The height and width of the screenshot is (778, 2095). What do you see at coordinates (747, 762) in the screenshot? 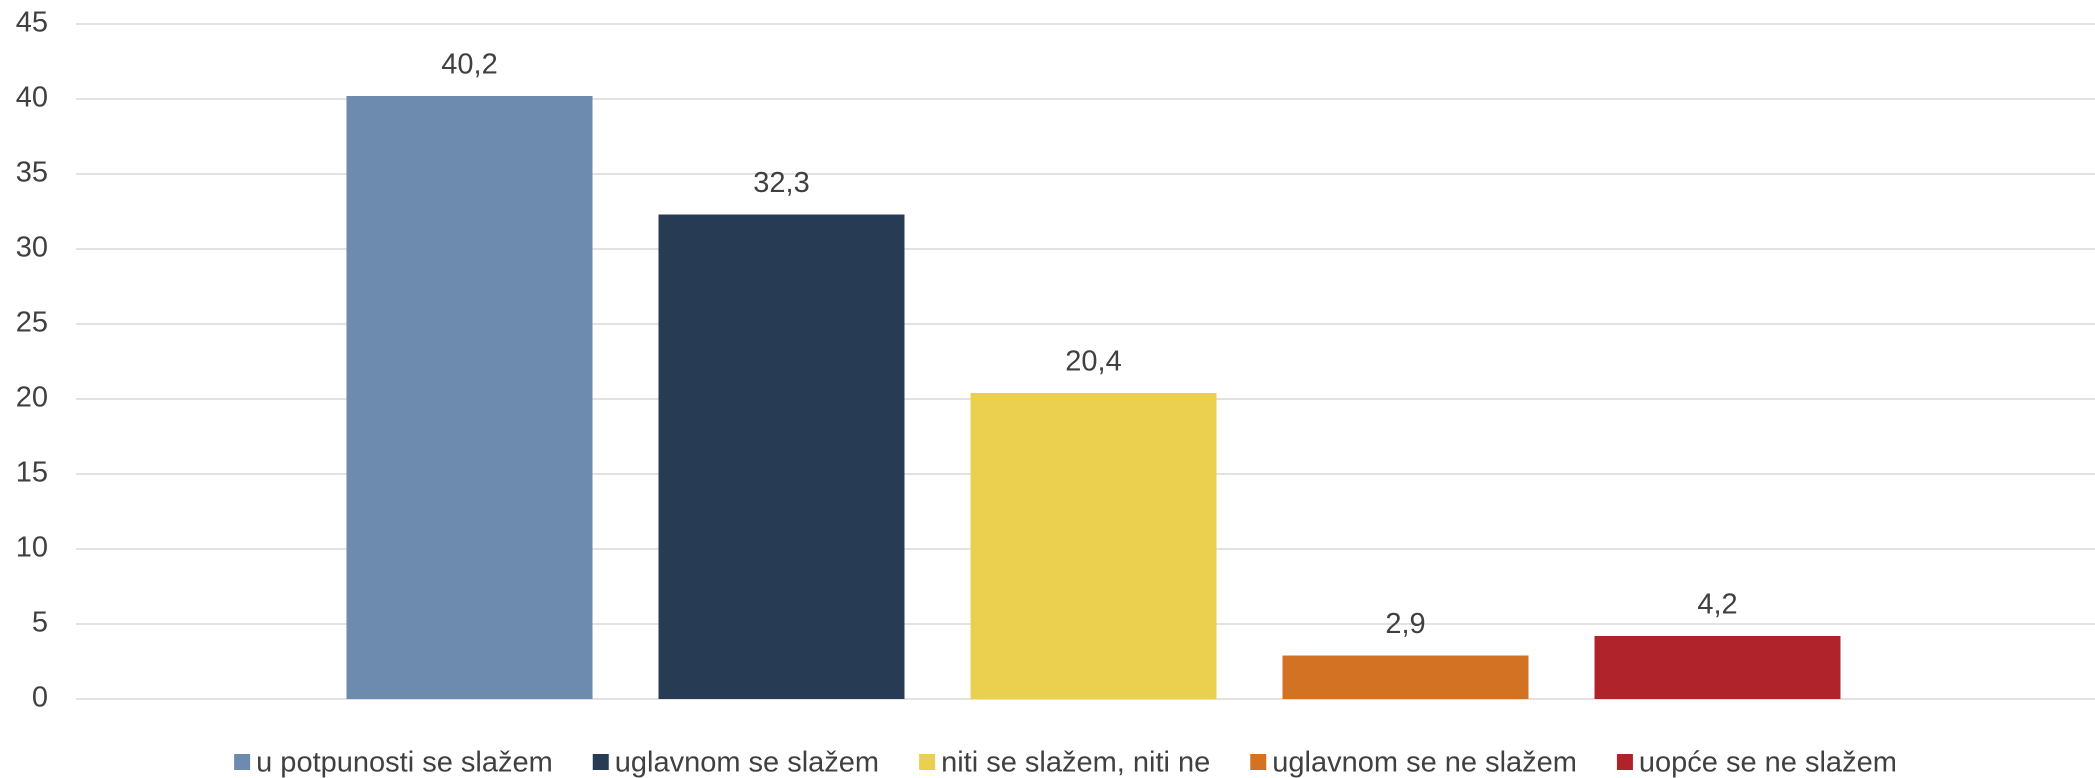
I see `legend-label: uglavnom se slažem` at bounding box center [747, 762].